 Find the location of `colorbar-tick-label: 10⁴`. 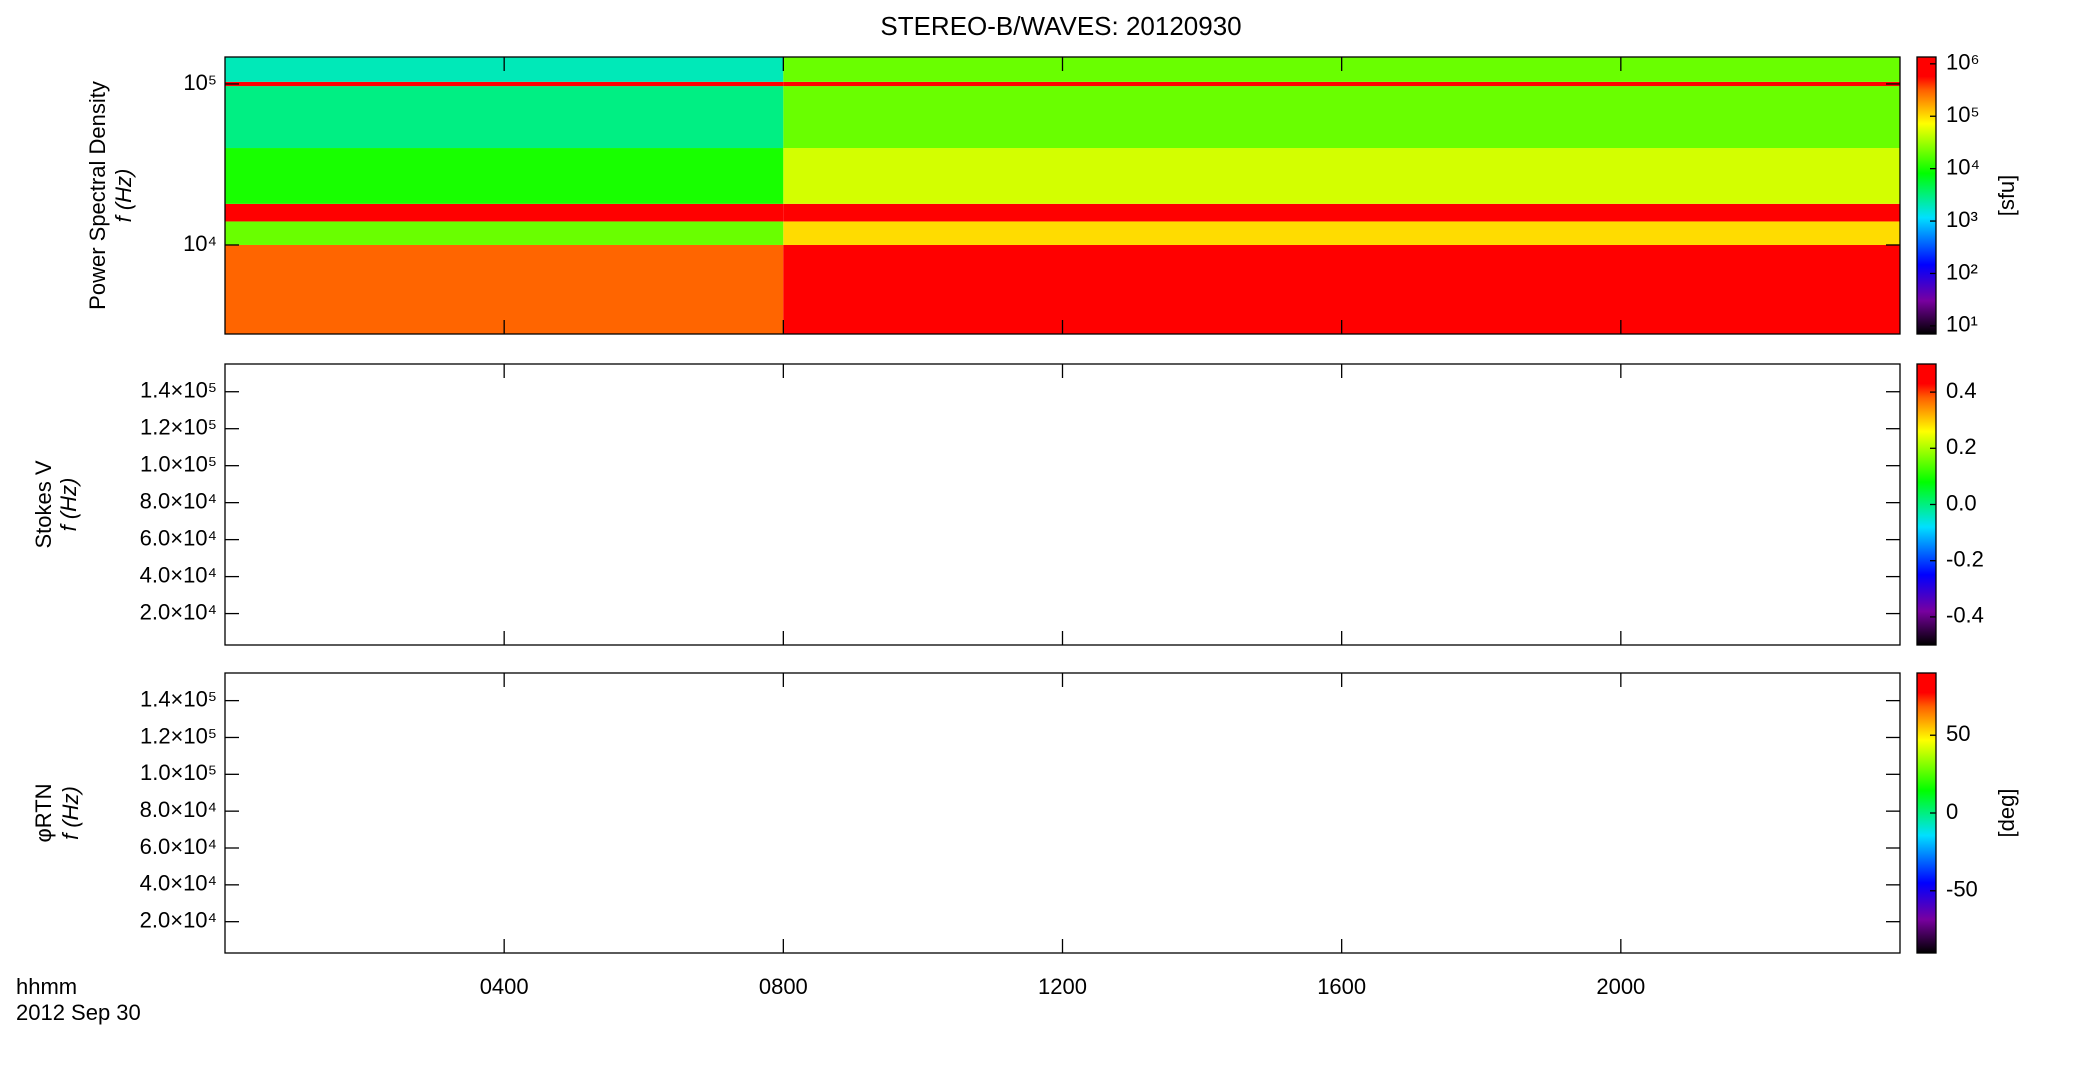

colorbar-tick-label: 10⁴ is located at coordinates (1963, 166).